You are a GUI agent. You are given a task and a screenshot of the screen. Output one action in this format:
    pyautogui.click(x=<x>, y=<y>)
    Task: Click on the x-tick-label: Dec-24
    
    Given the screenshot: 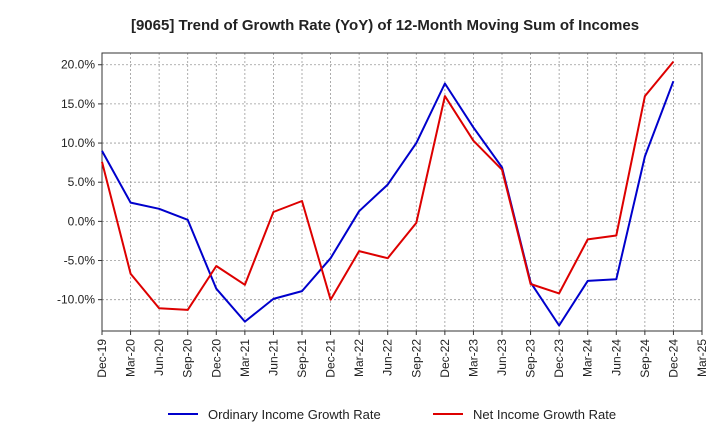 What is the action you would take?
    pyautogui.click(x=673, y=358)
    